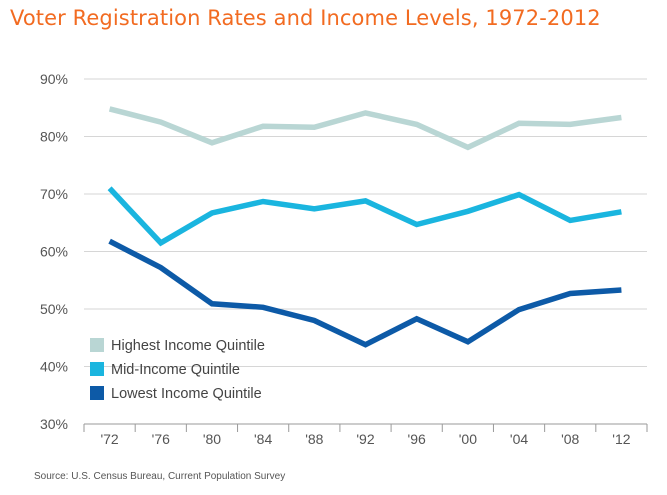  Describe the element at coordinates (468, 439) in the screenshot. I see `x-tick-label: '00` at that location.